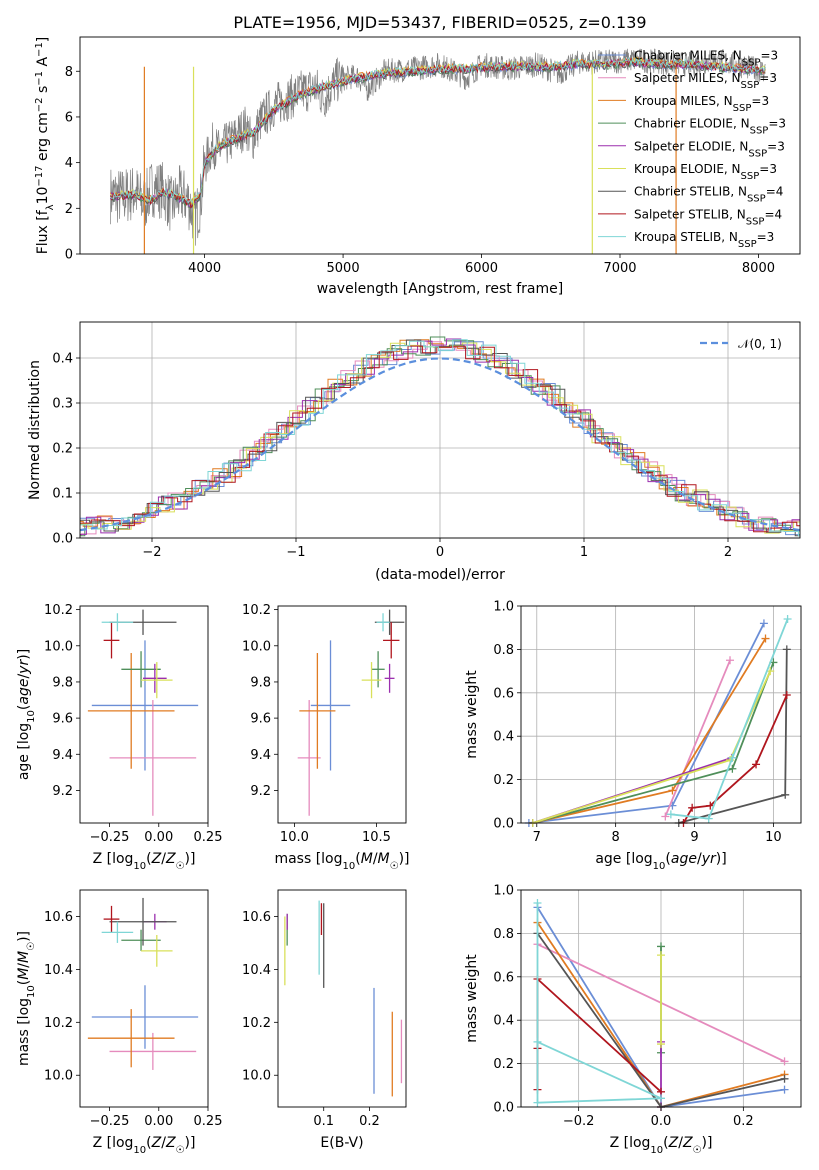 The height and width of the screenshot is (1170, 819). Describe the element at coordinates (151, 552) in the screenshot. I see `residuals-xtick-label: −2` at that location.